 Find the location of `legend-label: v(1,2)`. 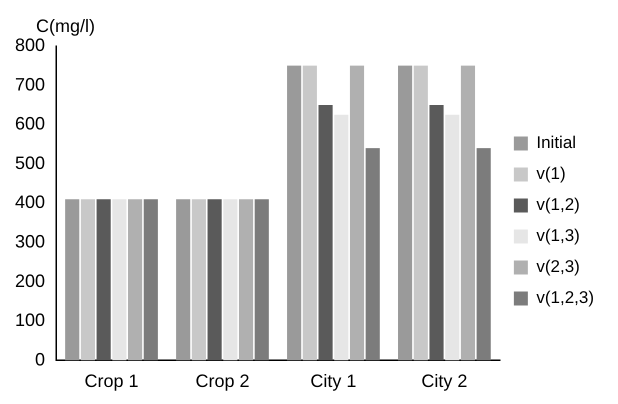

legend-label: v(1,2) is located at coordinates (558, 204).